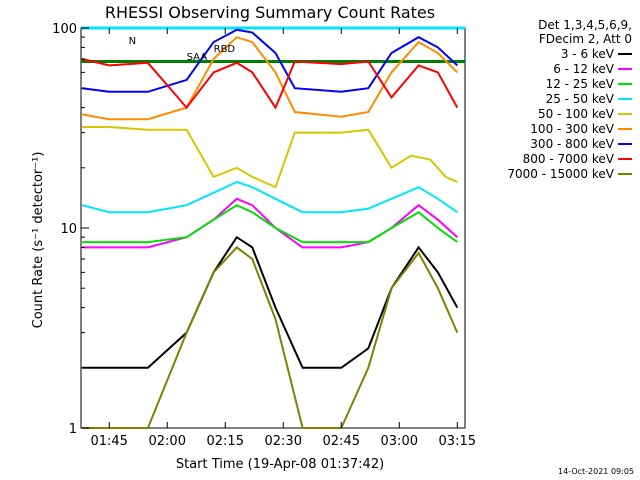  I want to click on flag-label: N, so click(132, 41).